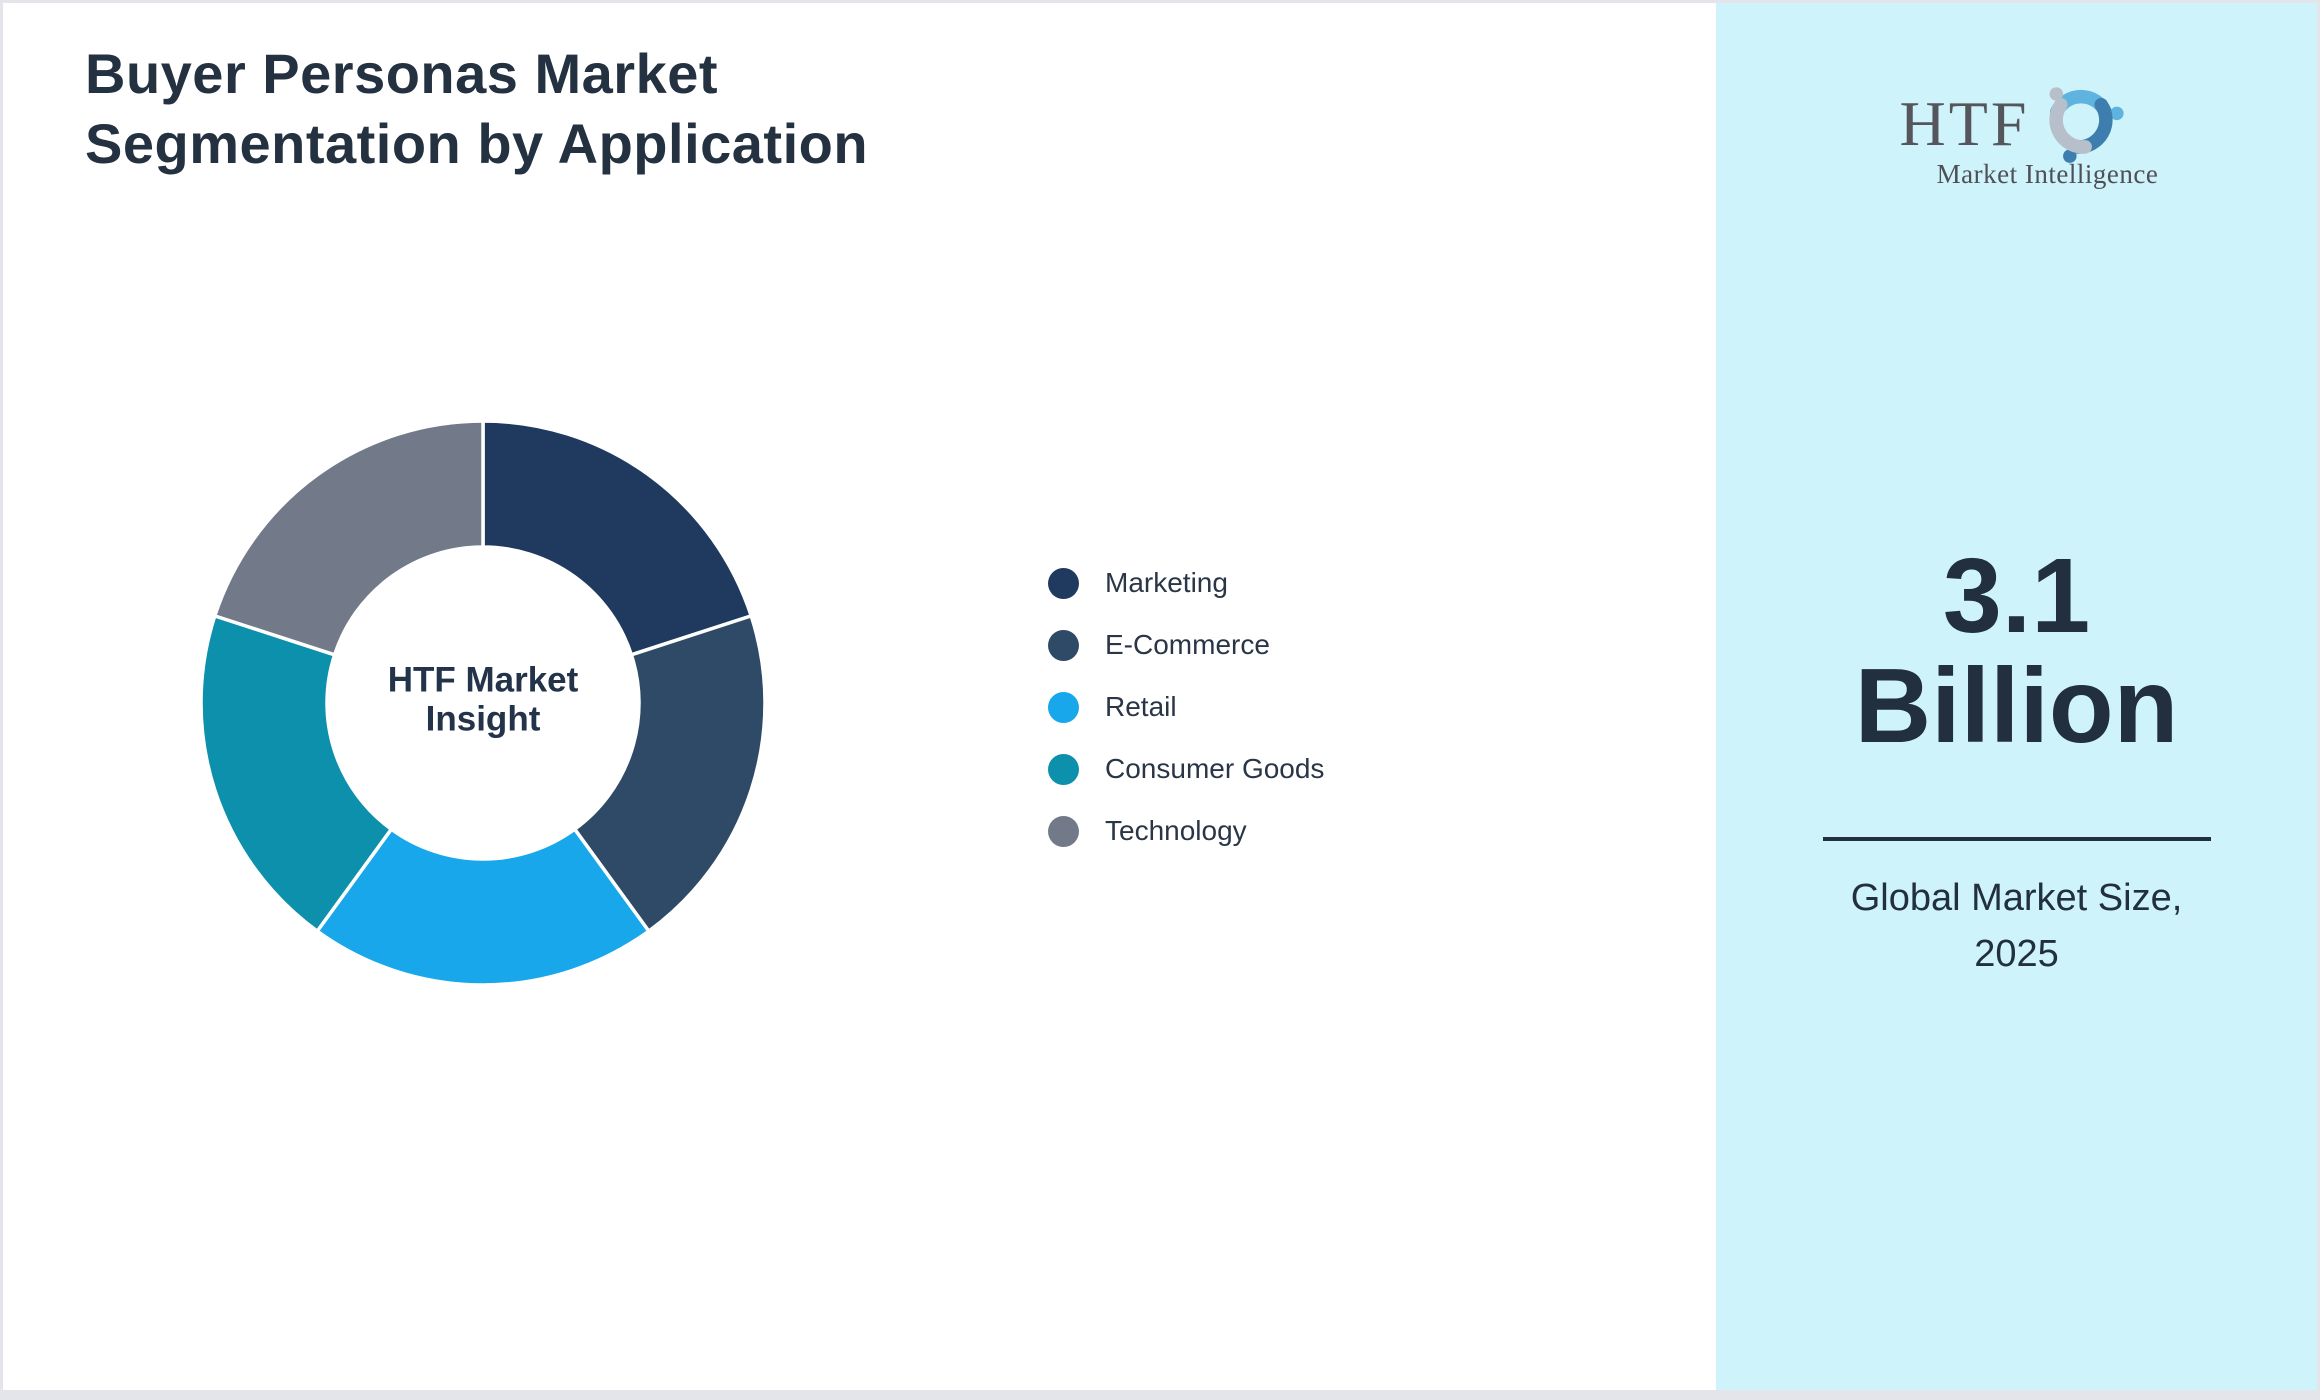 Image resolution: width=2320 pixels, height=1400 pixels. I want to click on donut-chart: HTF Market Insight, so click(483, 703).